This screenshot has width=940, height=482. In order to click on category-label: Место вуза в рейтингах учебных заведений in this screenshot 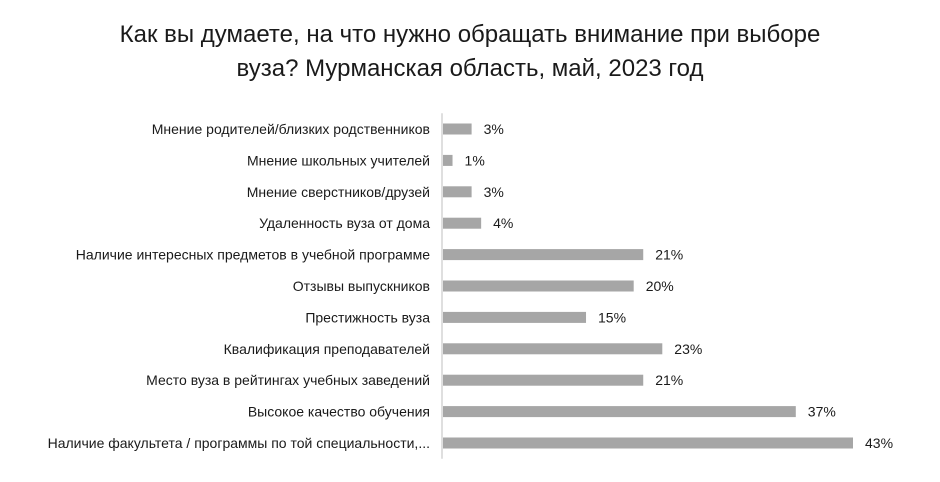, I will do `click(288, 380)`.